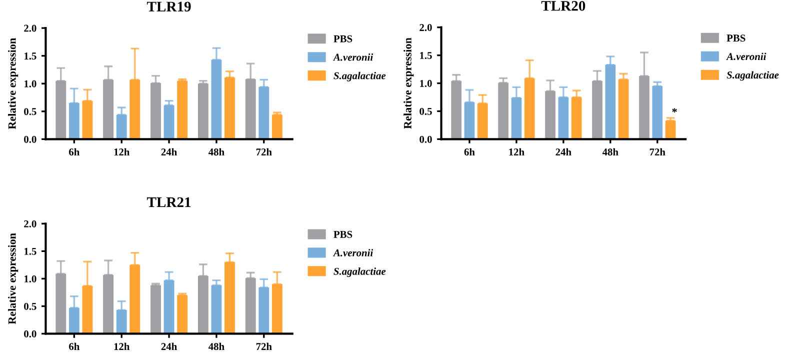 The image size is (788, 355). Describe the element at coordinates (168, 202) in the screenshot. I see `chart-title: TLR21` at that location.